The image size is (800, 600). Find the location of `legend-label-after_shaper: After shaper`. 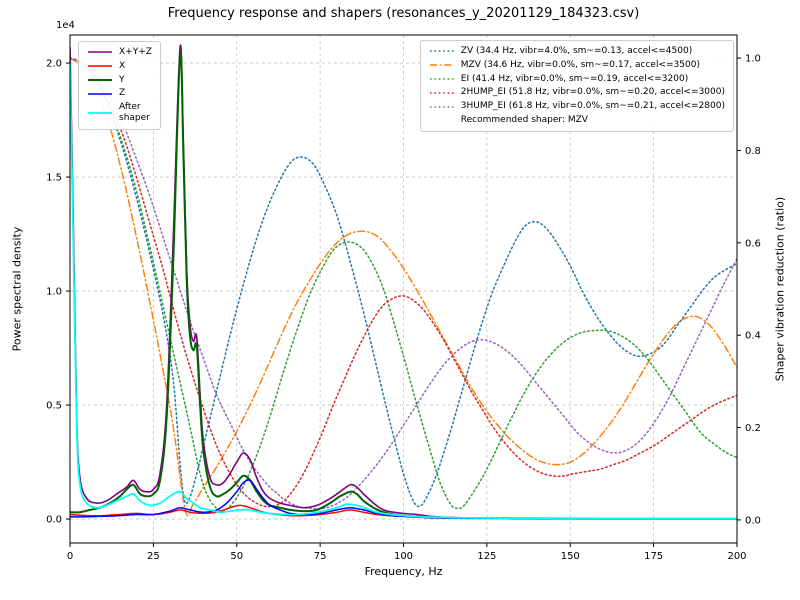

legend-label-after_shaper: After shaper is located at coordinates (134, 112).